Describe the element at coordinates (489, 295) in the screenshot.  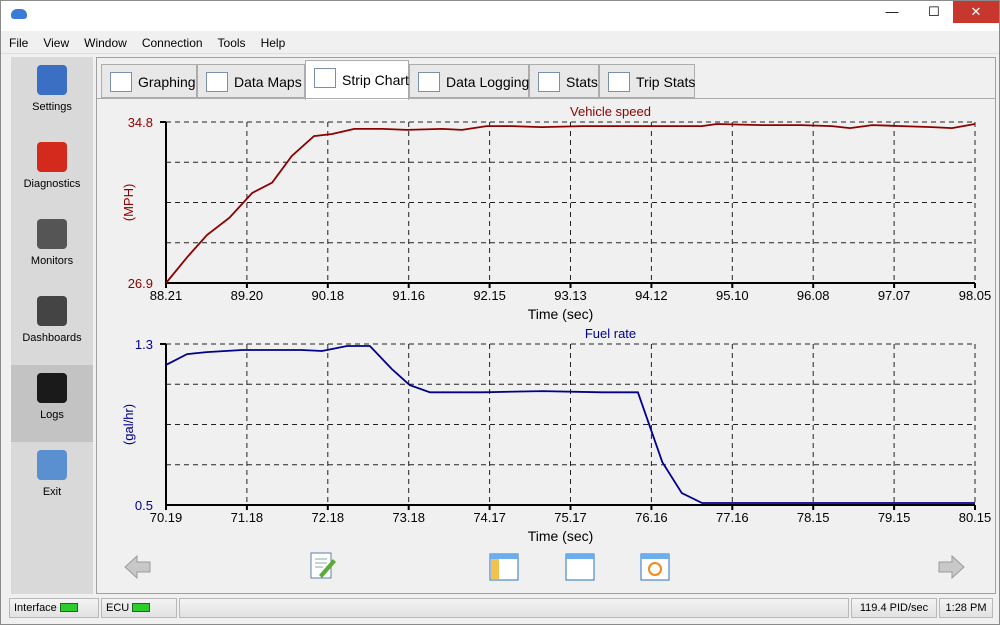
I see `x-tick-label: 92.15` at that location.